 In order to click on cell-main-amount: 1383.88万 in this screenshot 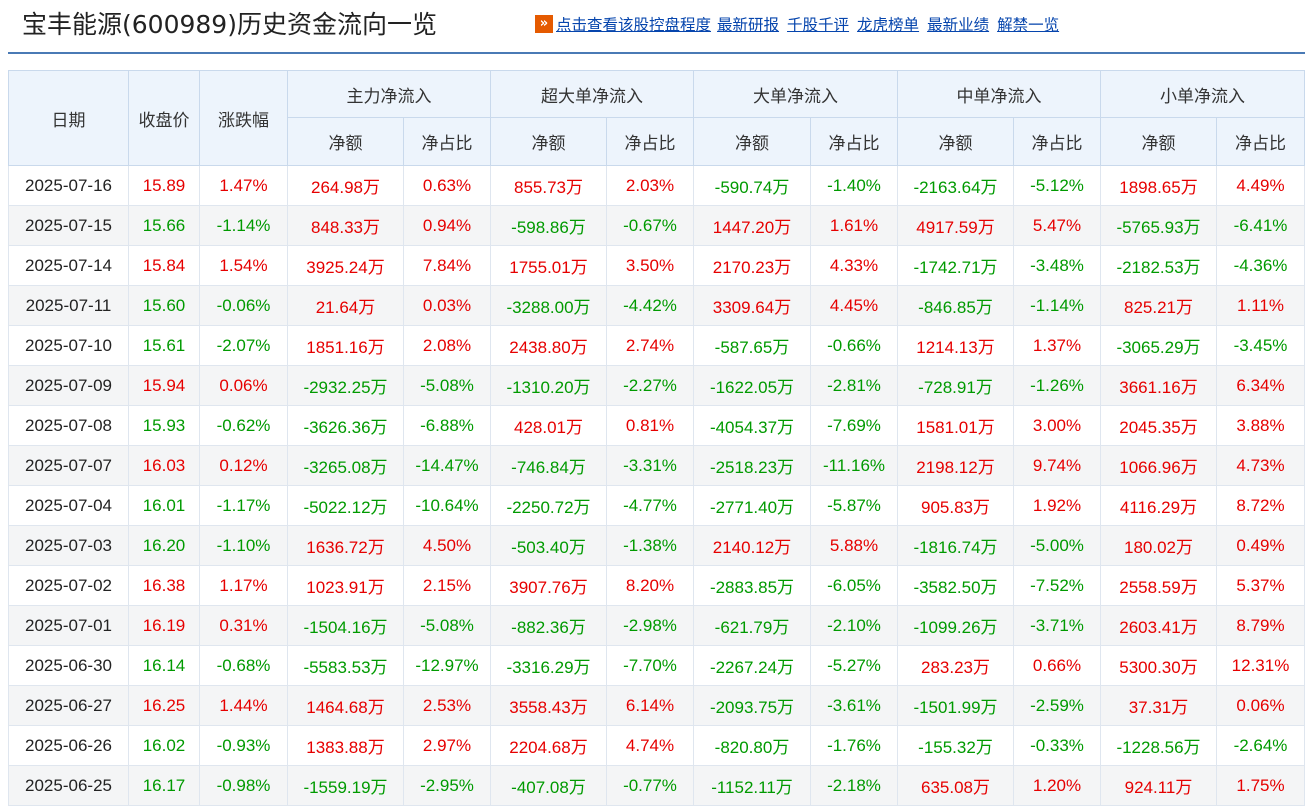, I will do `click(345, 745)`.